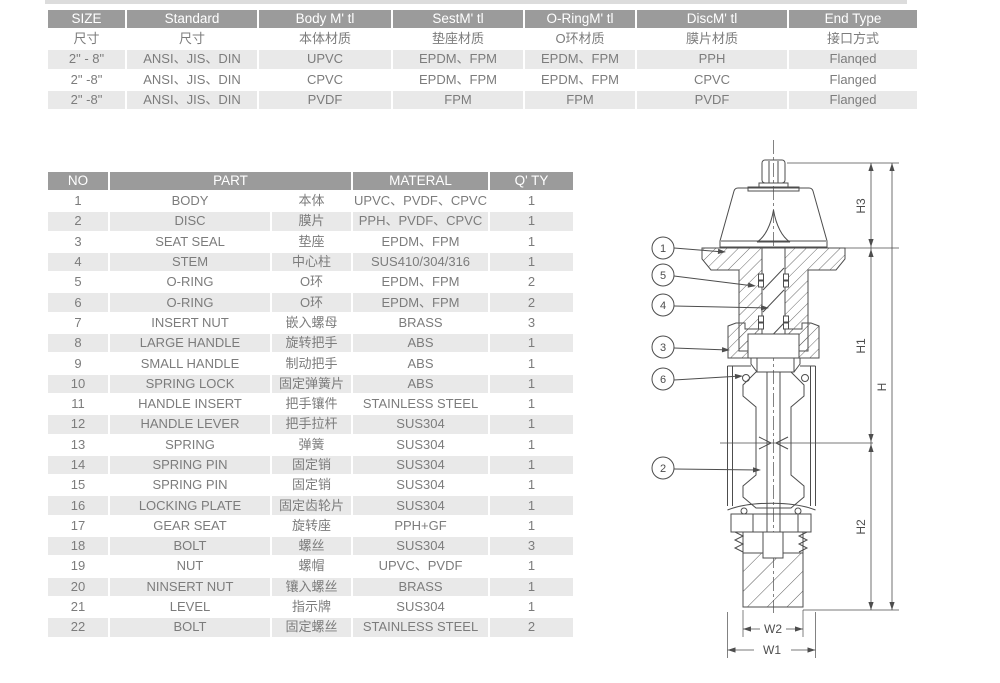 The width and height of the screenshot is (1000, 683). What do you see at coordinates (78, 485) in the screenshot?
I see `parts-no-cell: 15` at bounding box center [78, 485].